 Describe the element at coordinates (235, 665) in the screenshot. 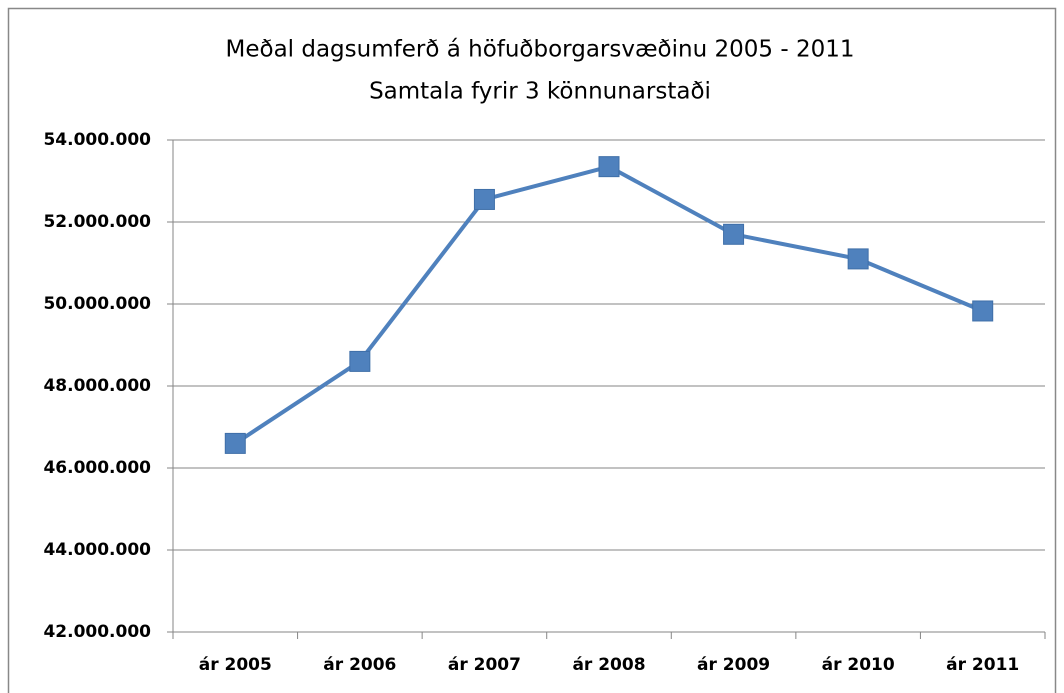

I see `x-tick-label: ár 2005` at that location.